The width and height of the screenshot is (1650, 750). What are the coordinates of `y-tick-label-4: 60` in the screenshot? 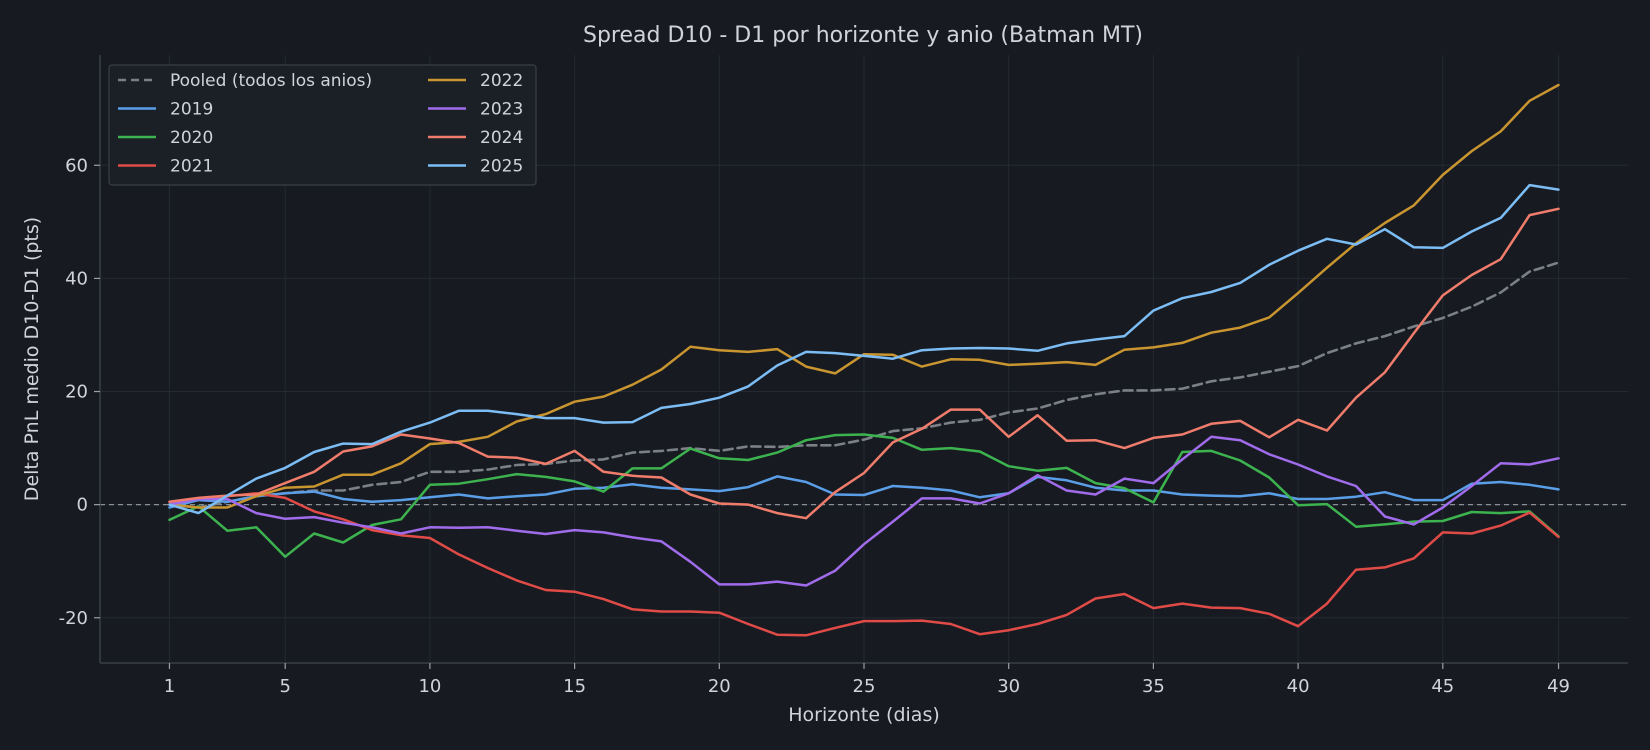 It's located at (76, 165).